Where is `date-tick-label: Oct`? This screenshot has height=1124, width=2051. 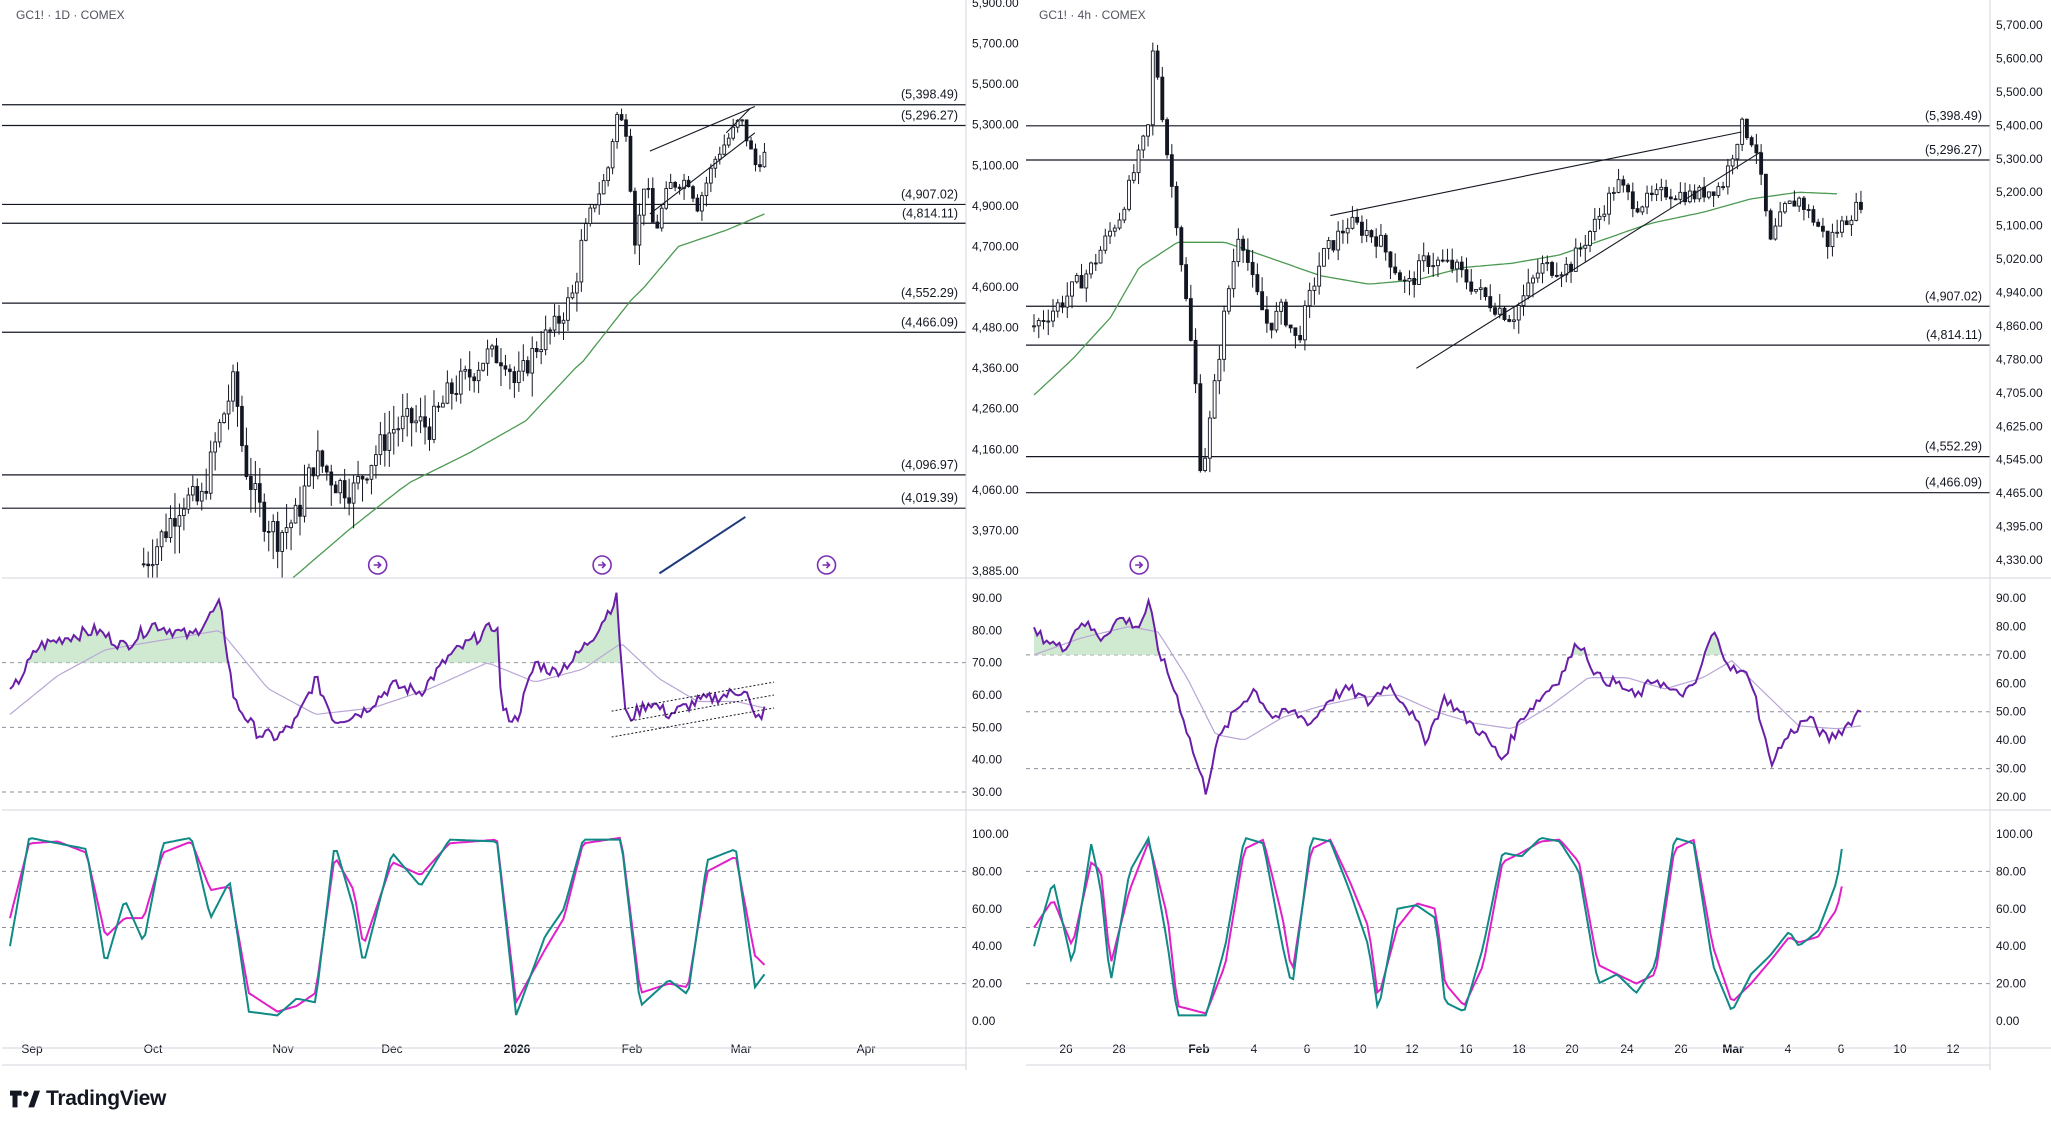 date-tick-label: Oct is located at coordinates (153, 1049).